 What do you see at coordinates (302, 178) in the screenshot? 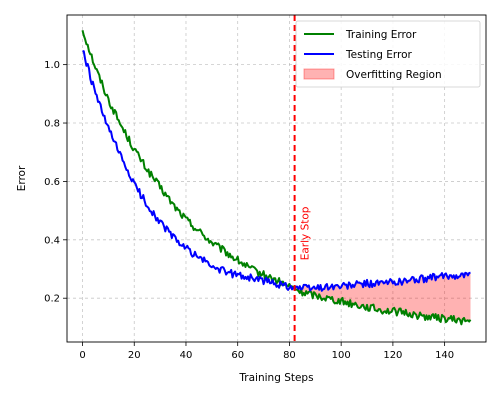
I see `early-stop-line-group: Early Stop` at bounding box center [302, 178].